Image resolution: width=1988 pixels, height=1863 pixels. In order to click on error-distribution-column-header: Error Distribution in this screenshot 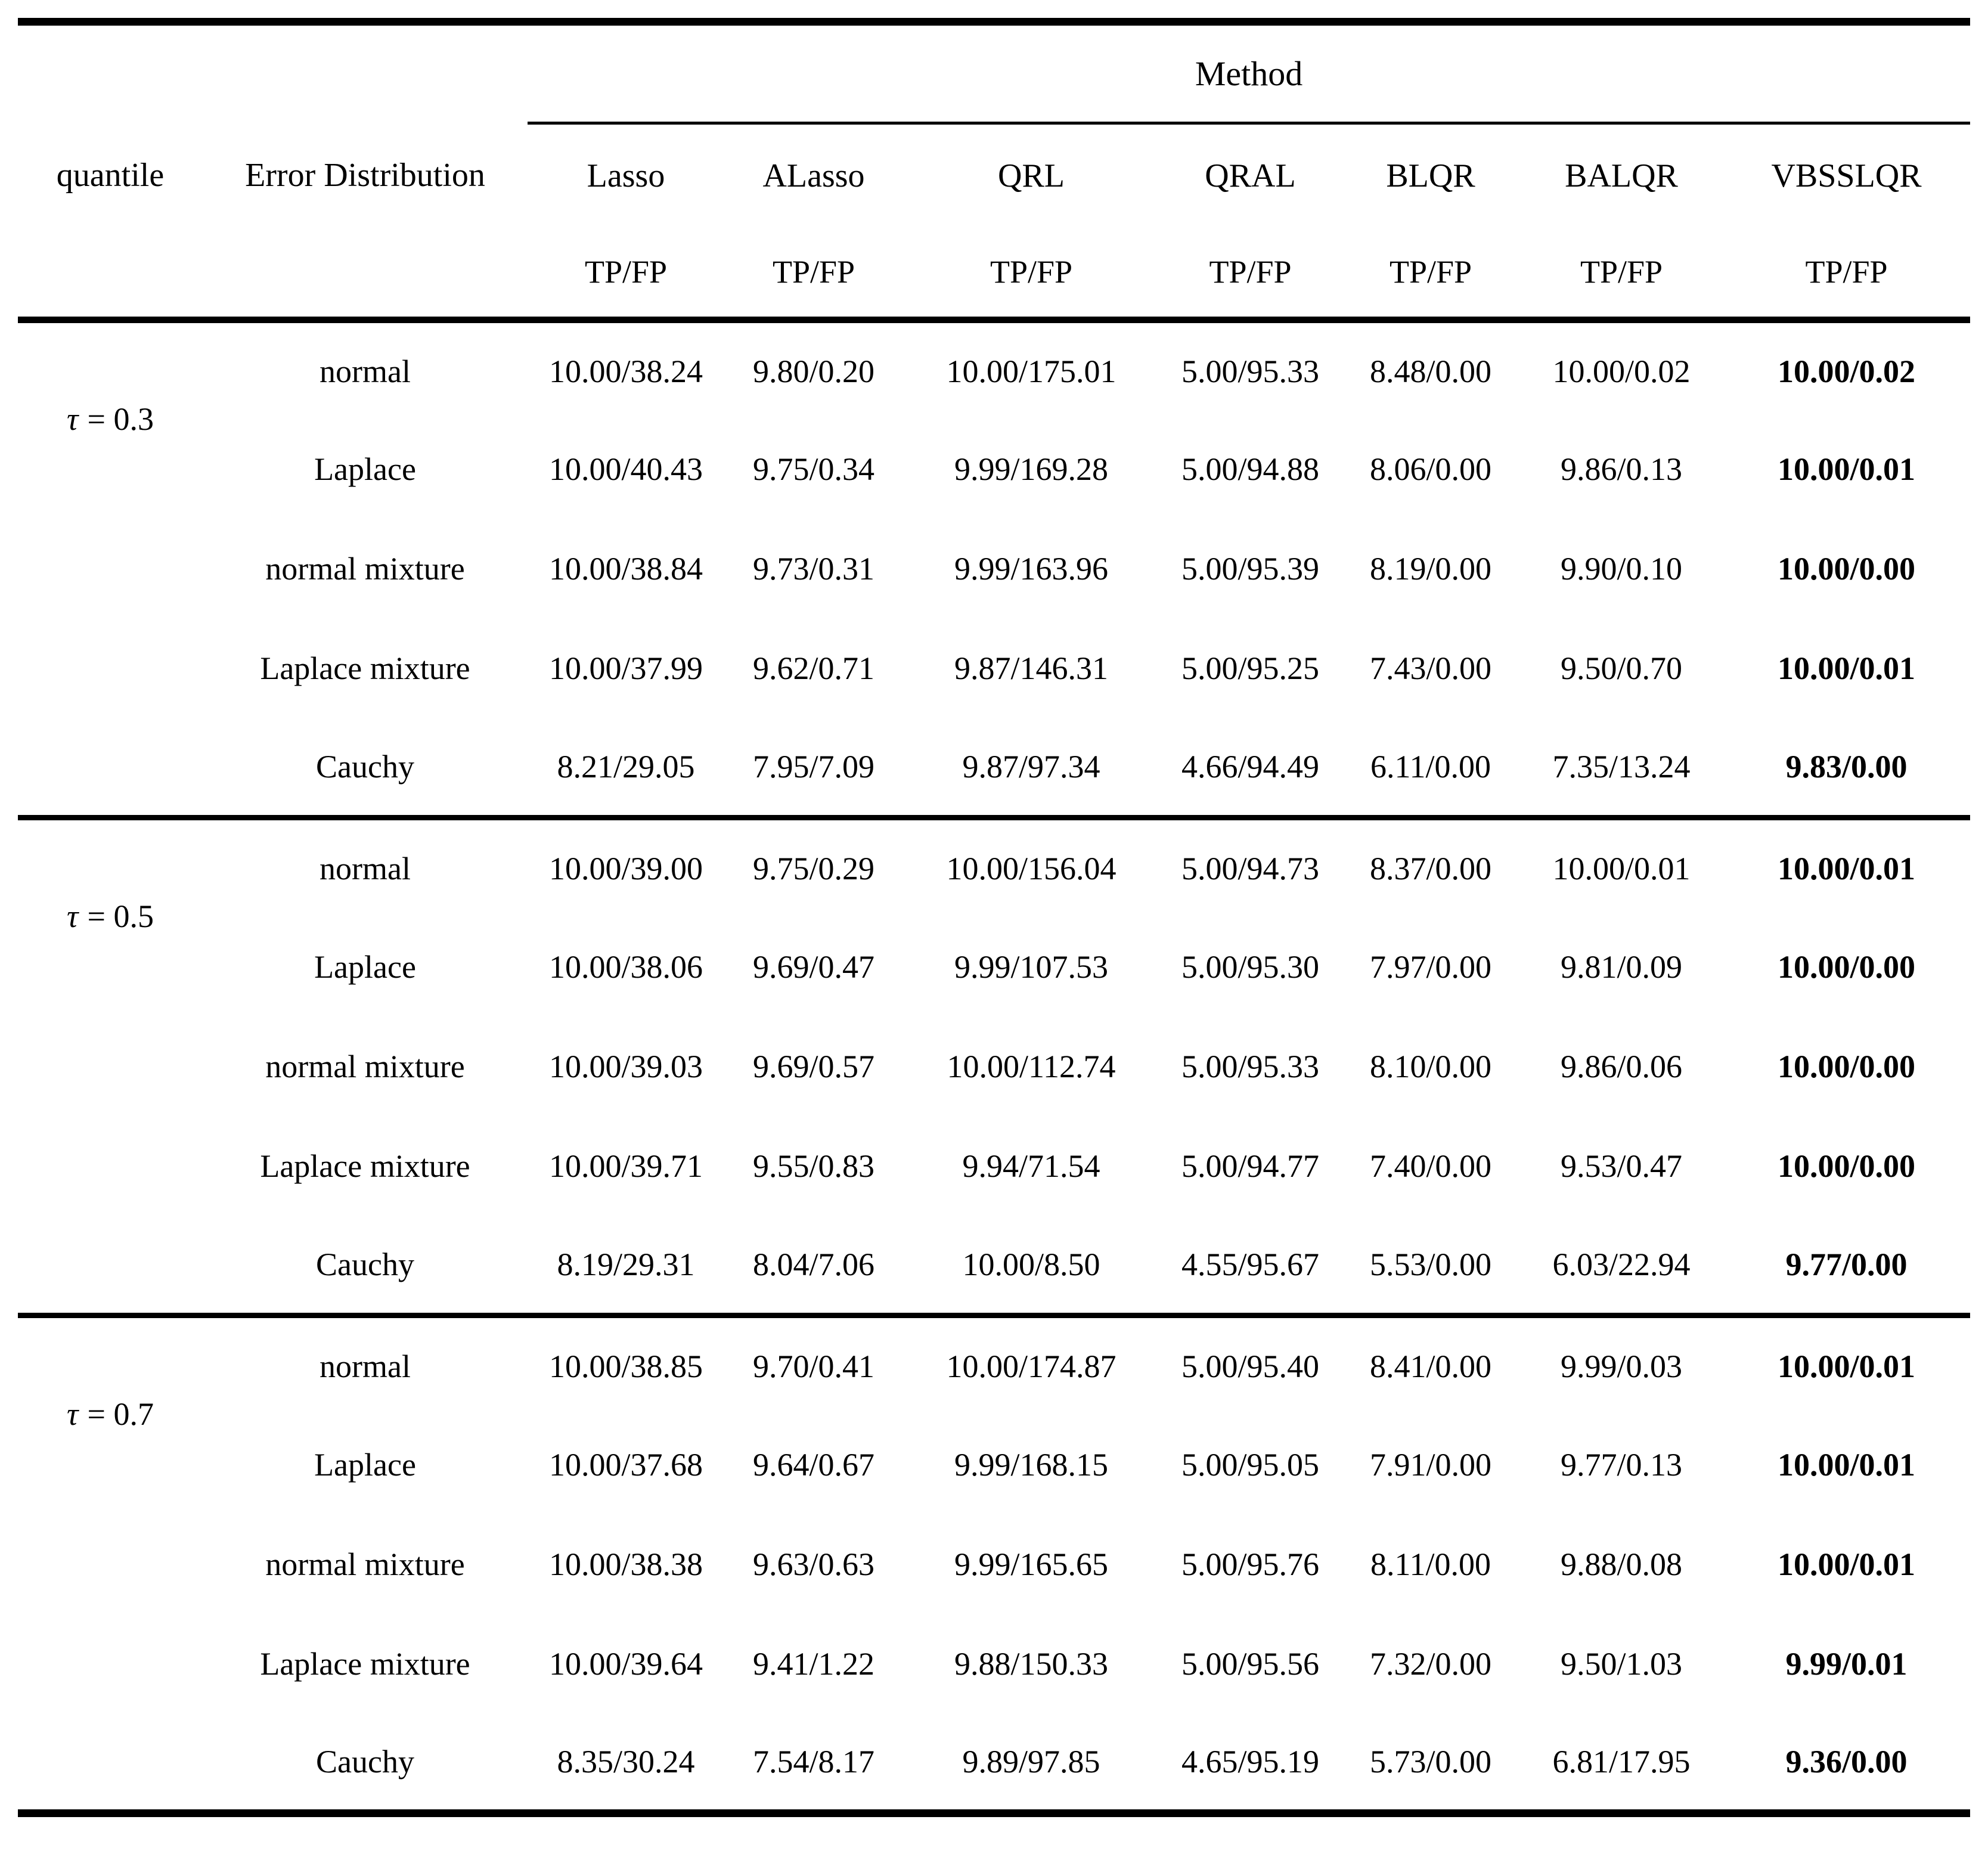, I will do `click(365, 175)`.